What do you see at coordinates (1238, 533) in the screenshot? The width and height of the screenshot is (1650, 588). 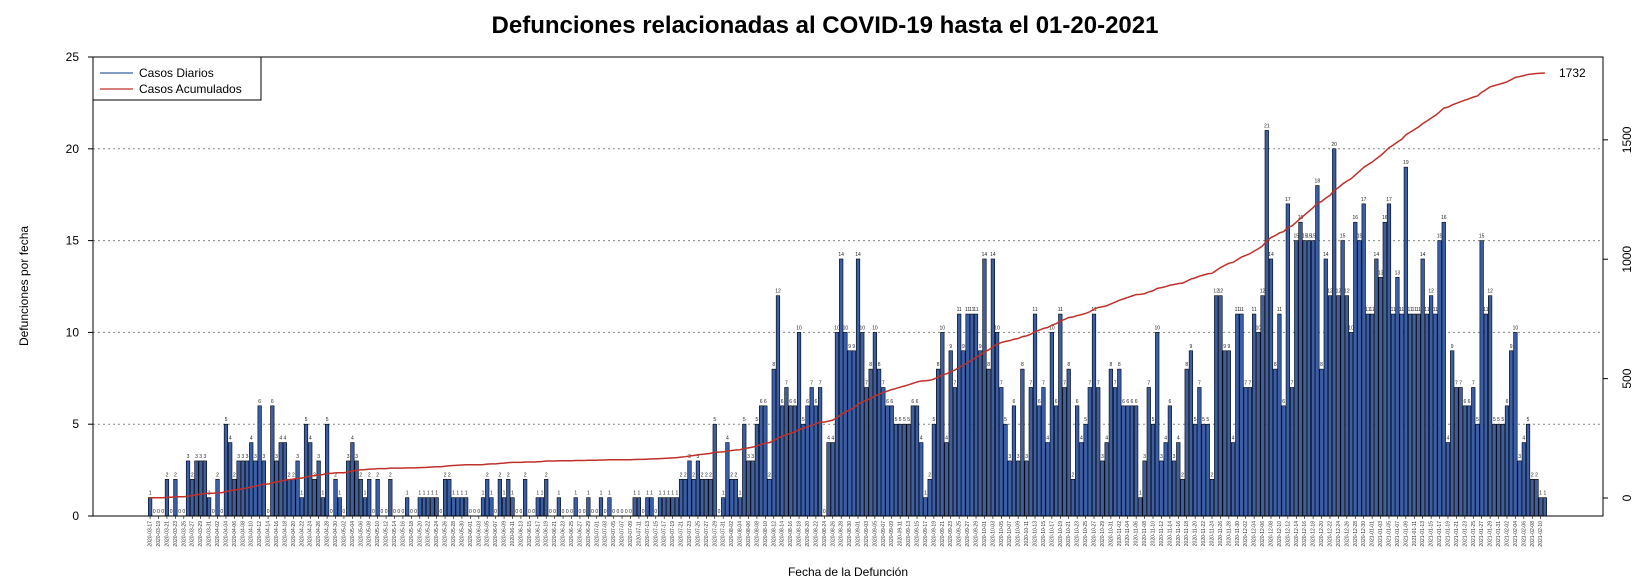 I see `x-tick-label: 2020-11-30` at bounding box center [1238, 533].